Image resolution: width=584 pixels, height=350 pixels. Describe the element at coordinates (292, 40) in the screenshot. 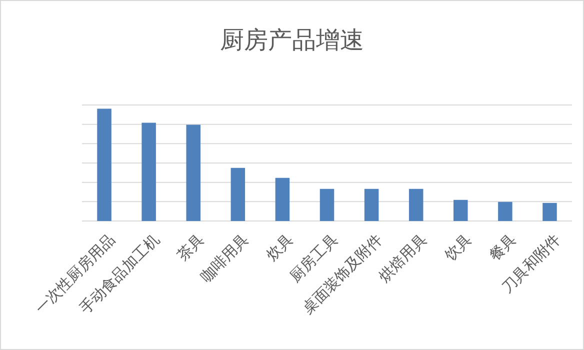

I see `chart-title: 厨房产品增速` at that location.